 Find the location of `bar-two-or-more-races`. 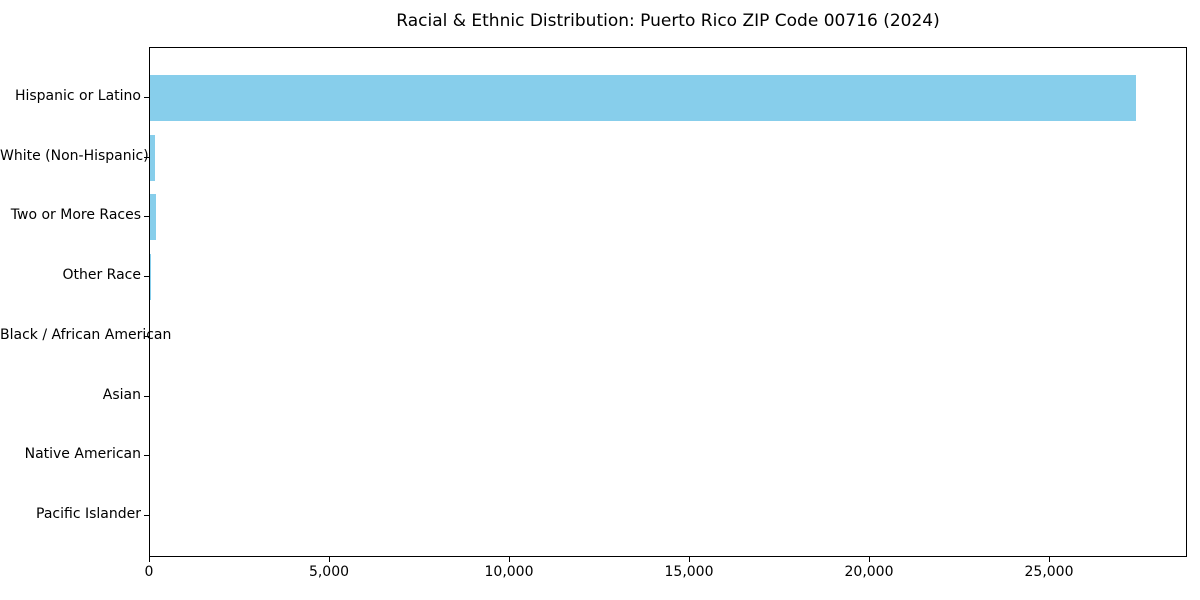

bar-two-or-more-races is located at coordinates (153, 217).